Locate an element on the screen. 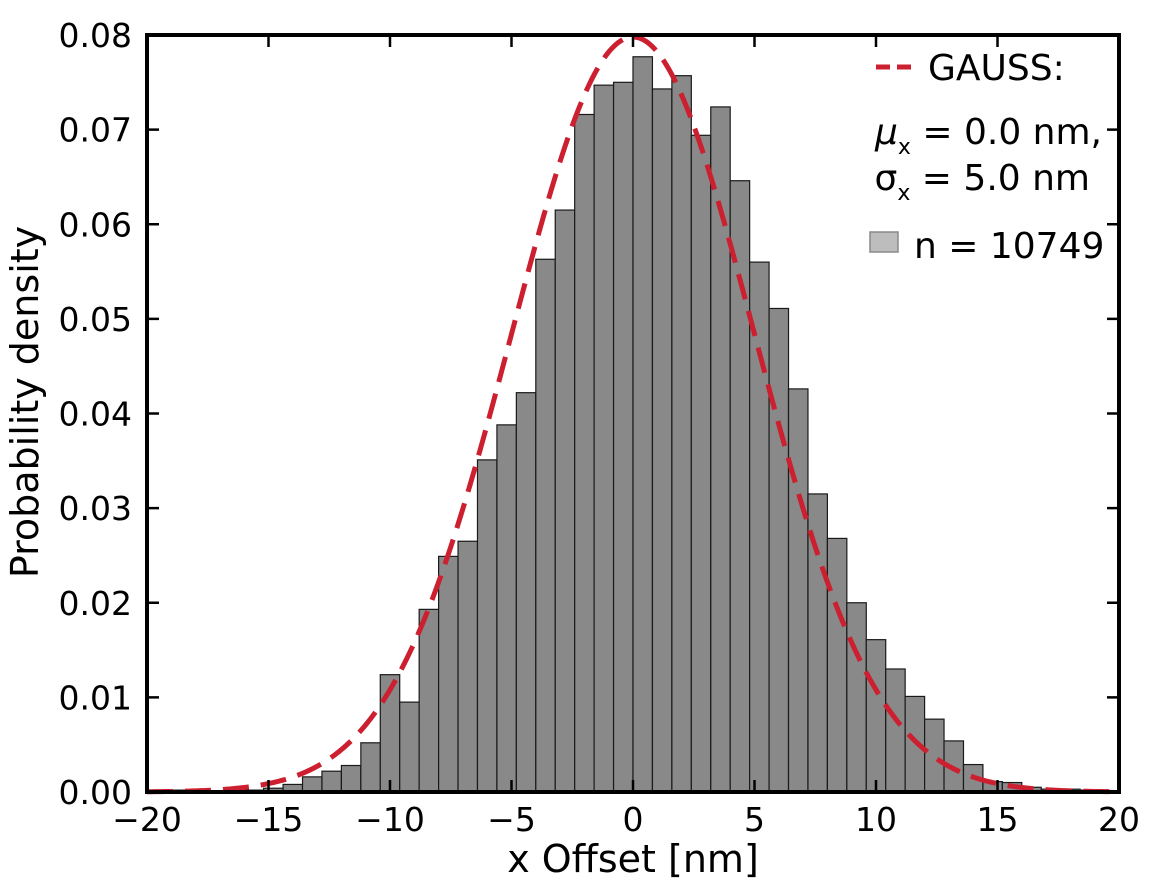 This screenshot has height=887, width=1160. x-tick-label: 0 is located at coordinates (633, 819).